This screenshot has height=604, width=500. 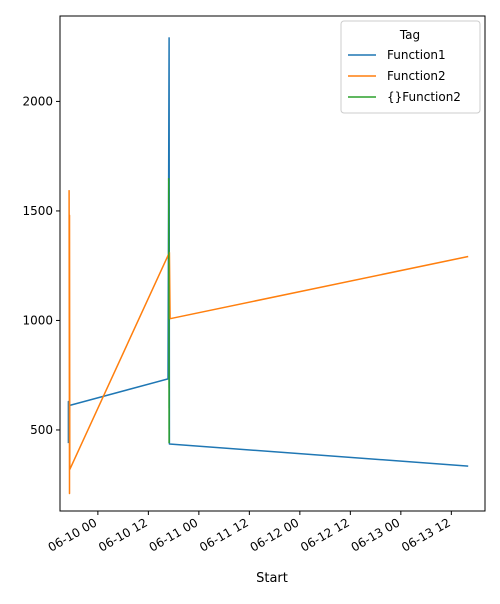 What do you see at coordinates (376, 534) in the screenshot?
I see `x-tick-label: 06-13 00` at bounding box center [376, 534].